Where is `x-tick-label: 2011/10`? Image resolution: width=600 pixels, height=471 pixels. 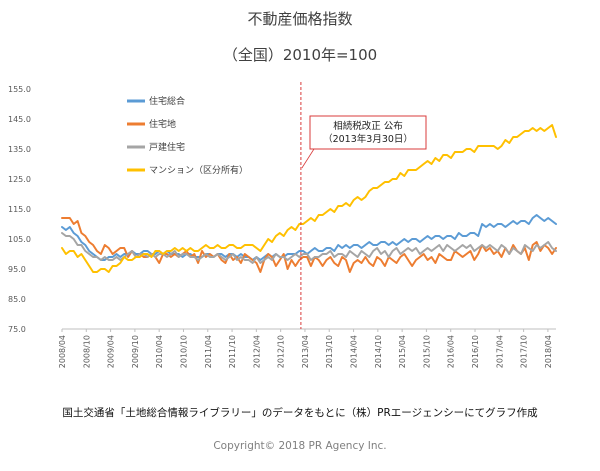
x-tick-label: 2011/10 is located at coordinates (232, 351).